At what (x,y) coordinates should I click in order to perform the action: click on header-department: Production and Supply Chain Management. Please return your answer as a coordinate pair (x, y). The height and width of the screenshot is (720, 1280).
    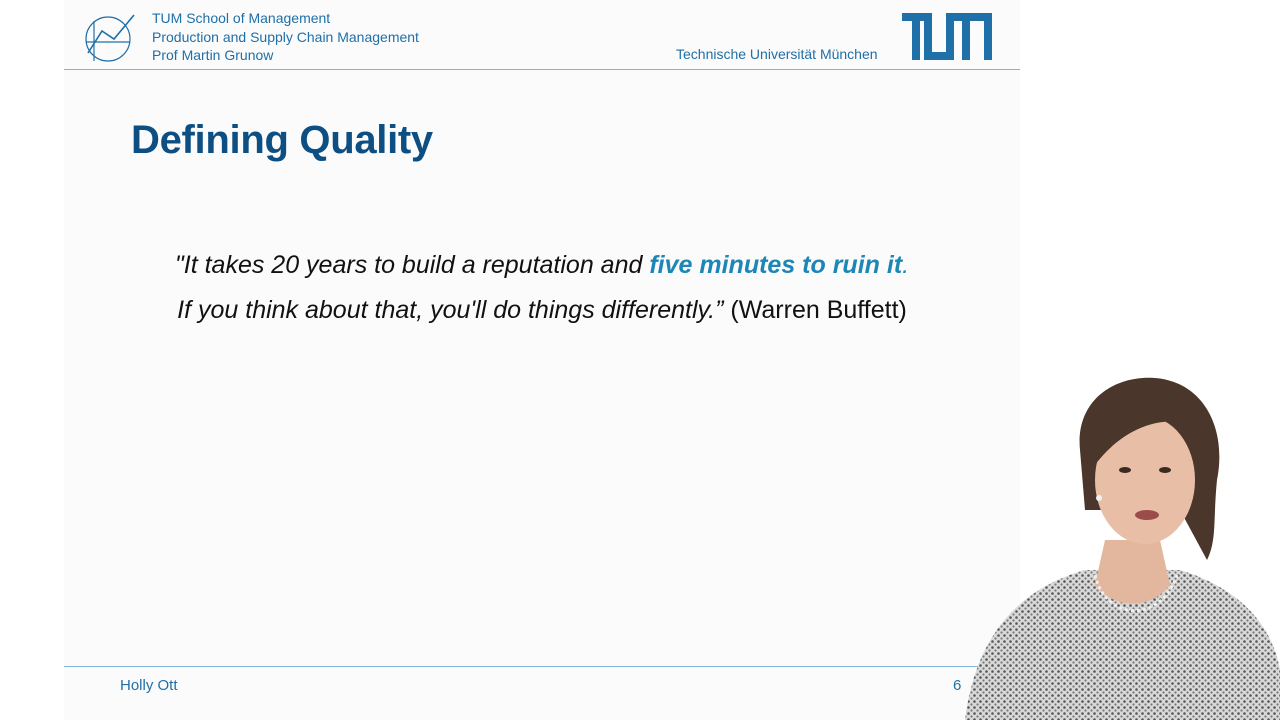
    Looking at the image, I should click on (285, 36).